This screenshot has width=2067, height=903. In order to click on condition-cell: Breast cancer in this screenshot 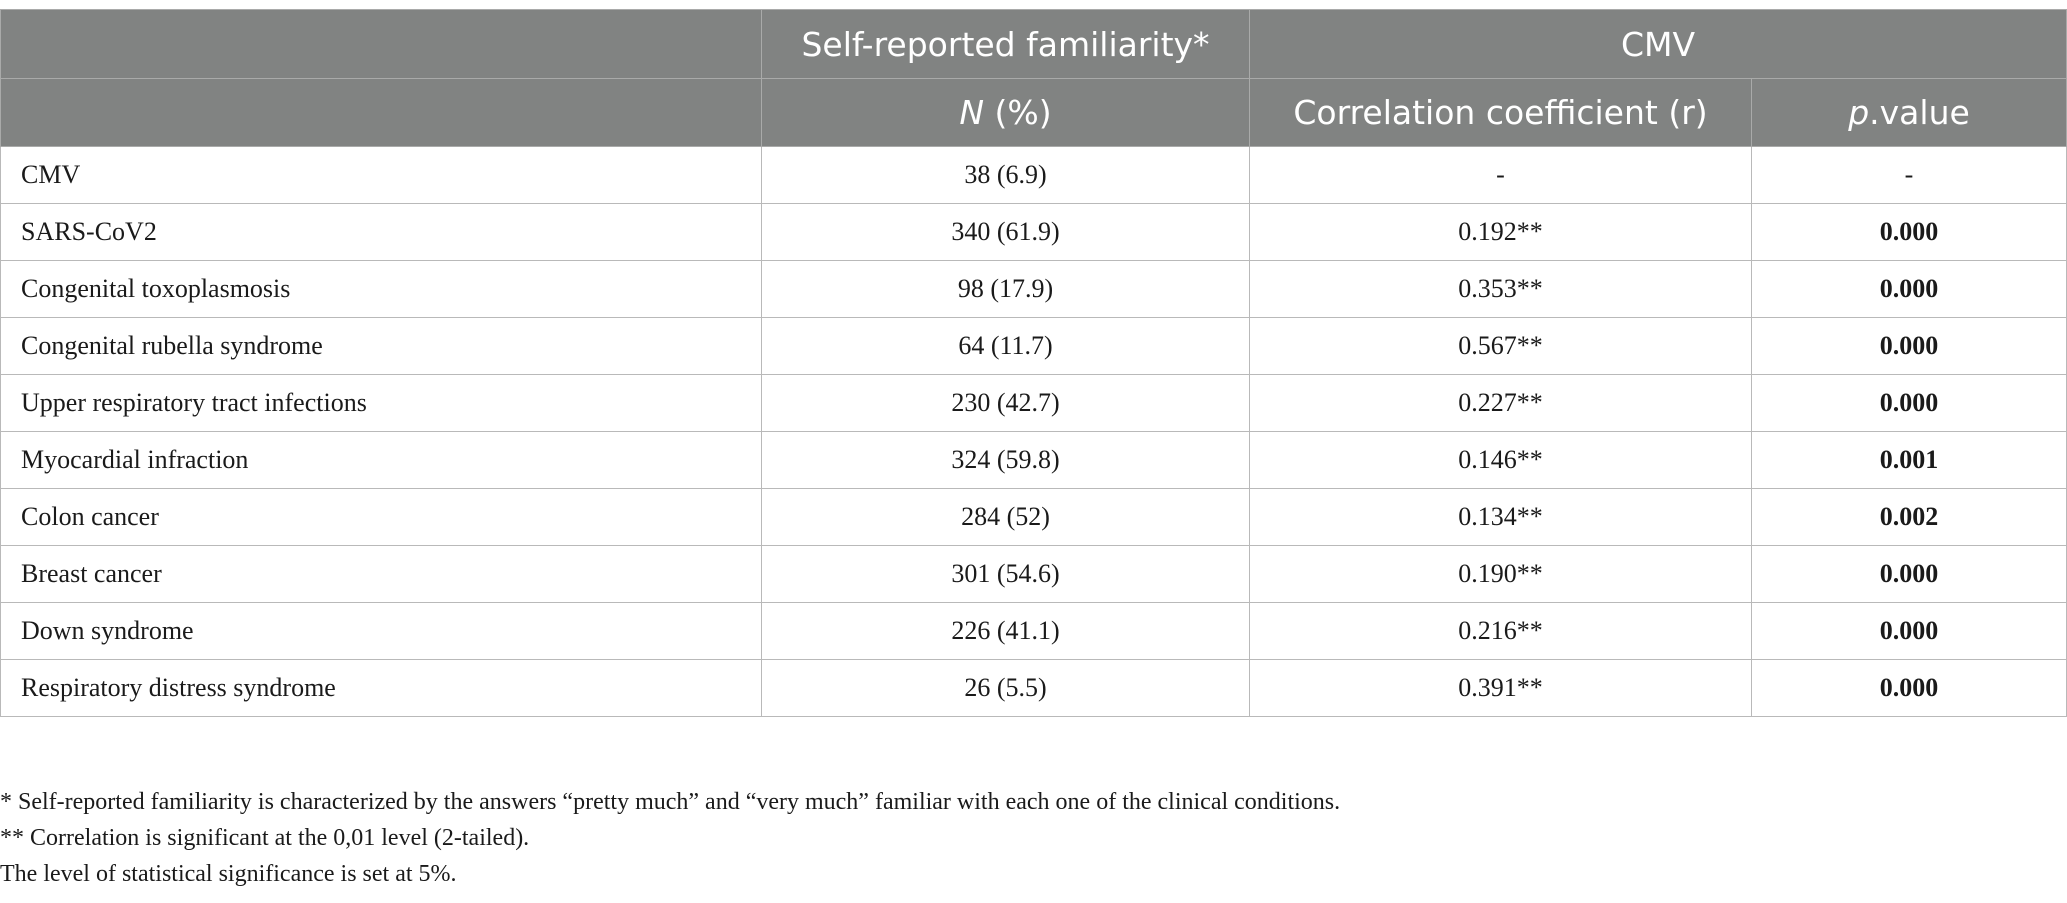, I will do `click(381, 574)`.